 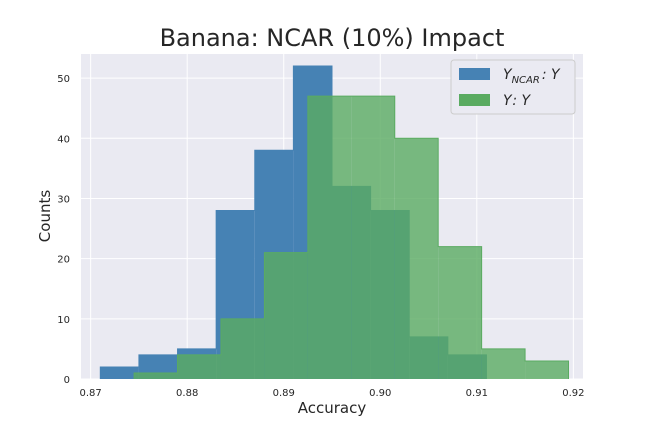 What do you see at coordinates (67, 380) in the screenshot?
I see `y-tick-label: 0` at bounding box center [67, 380].